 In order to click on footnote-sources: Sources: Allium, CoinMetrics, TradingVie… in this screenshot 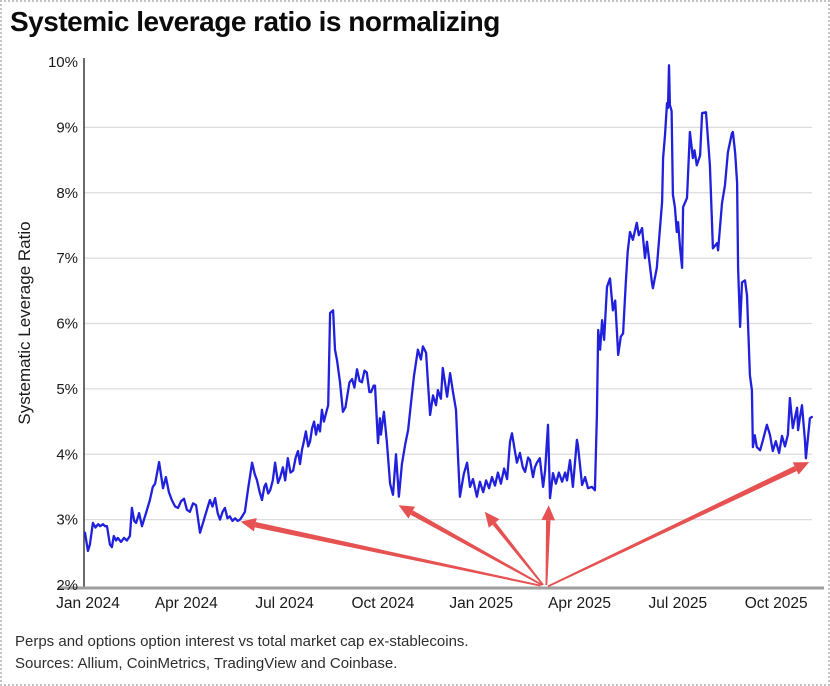, I will do `click(206, 663)`.